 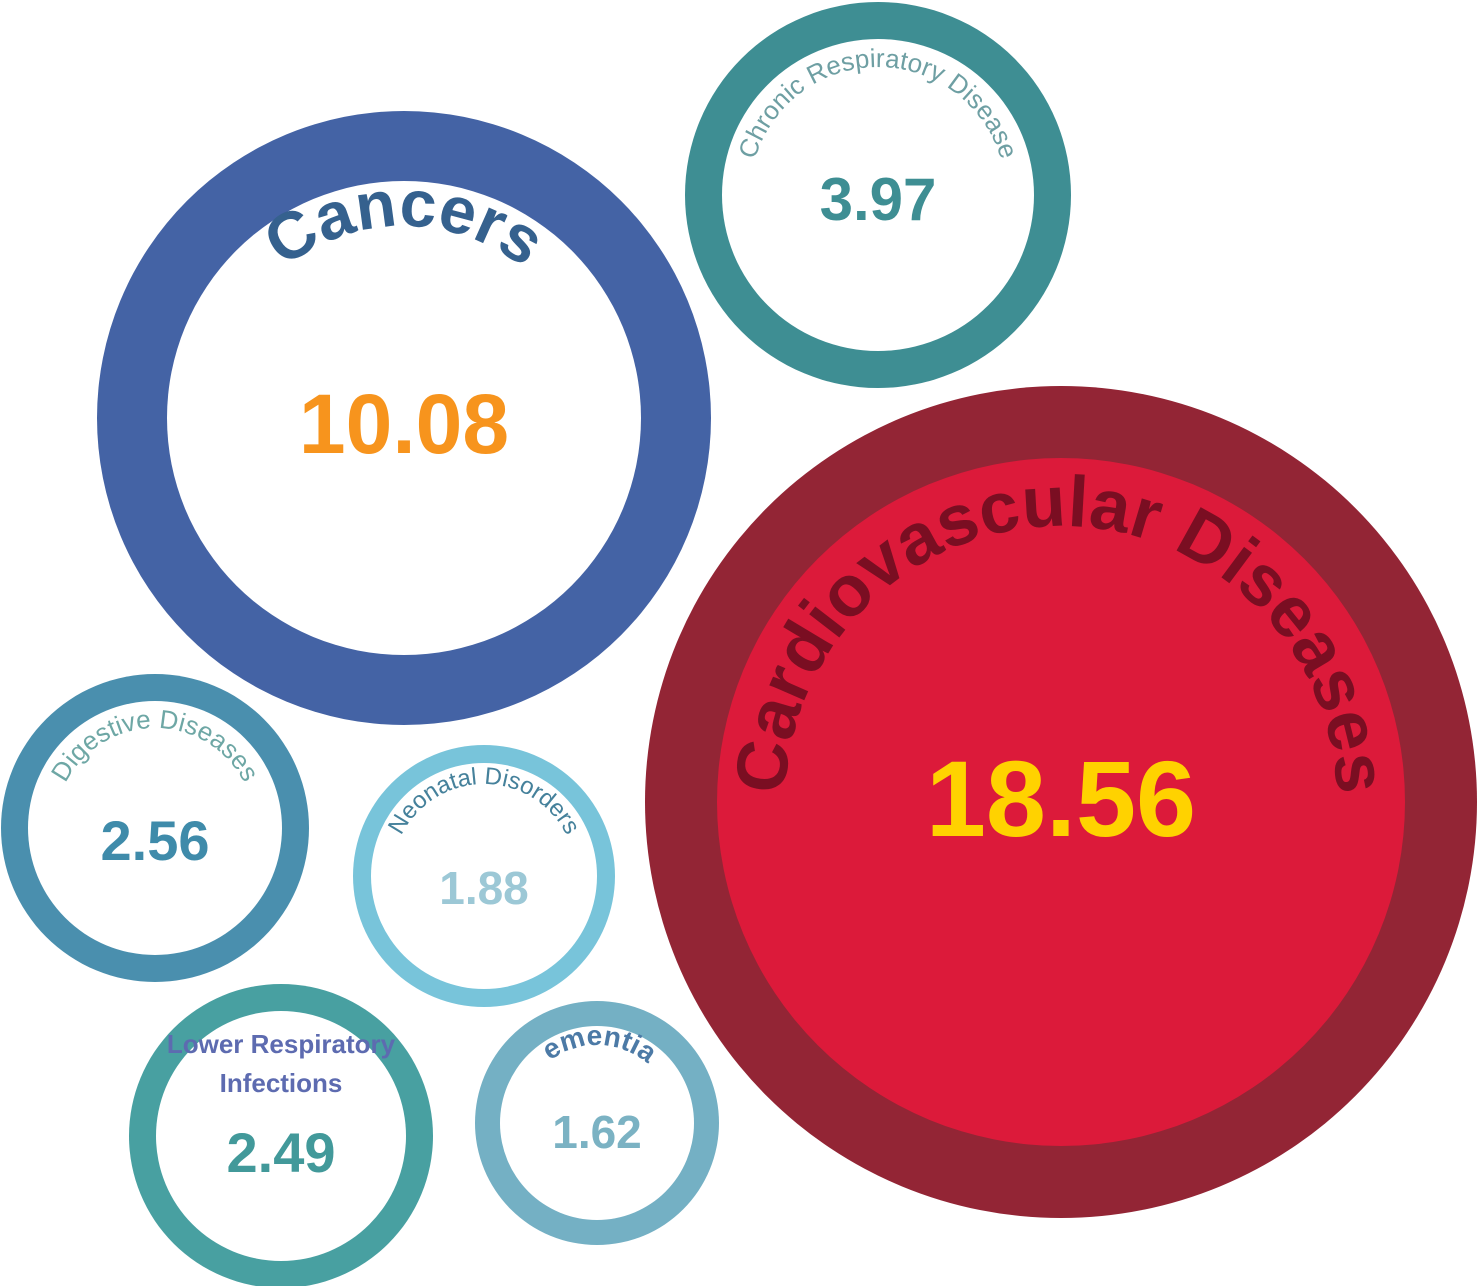 I want to click on bubble-label-line-2: Infections, so click(x=281, y=1083).